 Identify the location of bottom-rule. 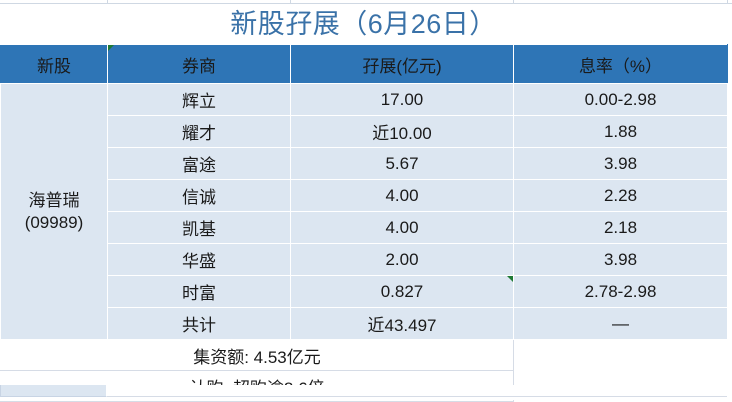
(417, 396).